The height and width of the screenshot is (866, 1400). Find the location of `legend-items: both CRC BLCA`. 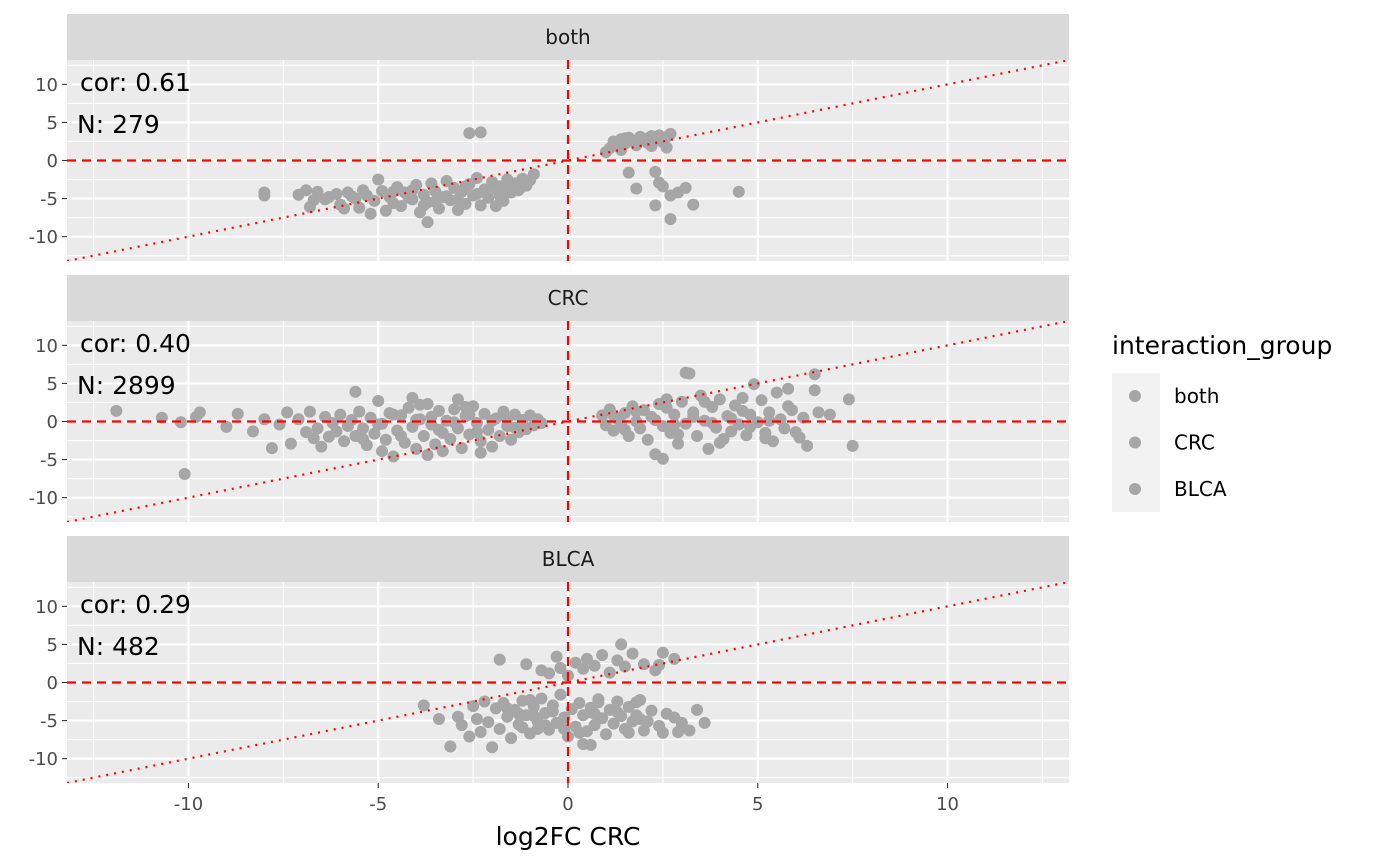

legend-items: both CRC BLCA is located at coordinates (1178, 442).